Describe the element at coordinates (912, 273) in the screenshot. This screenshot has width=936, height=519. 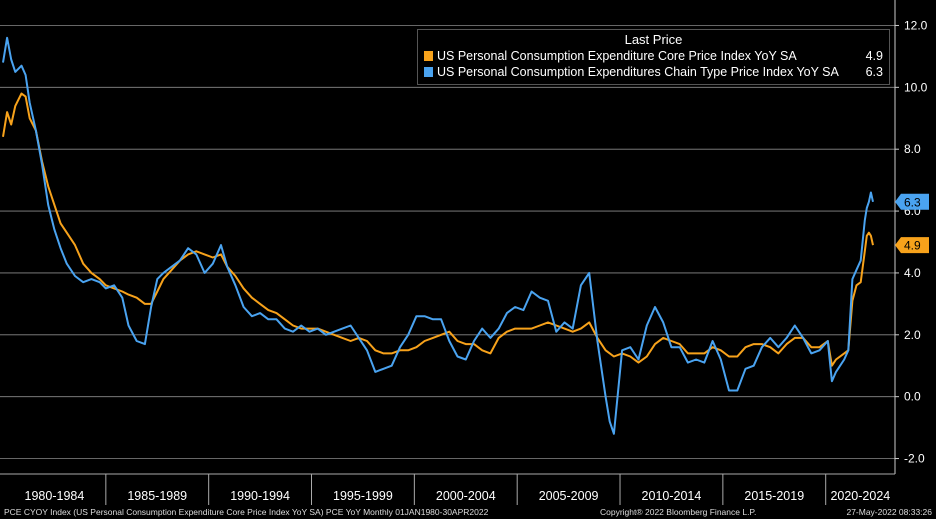
I see `y-tick-label: 4.0` at that location.